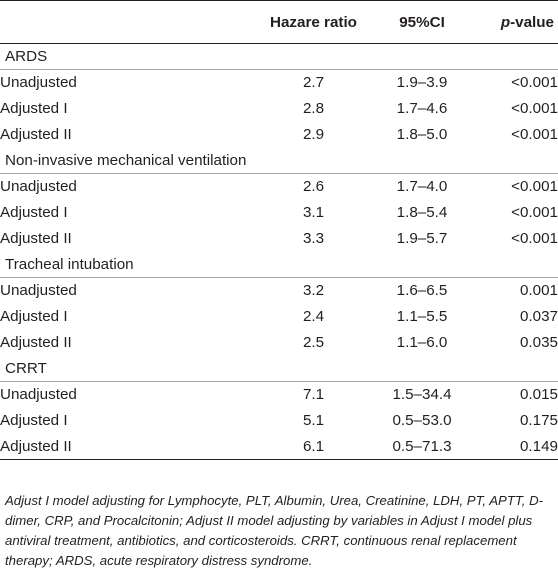 The height and width of the screenshot is (571, 558). What do you see at coordinates (313, 420) in the screenshot?
I see `hazard-ratio-cell: 5.1` at bounding box center [313, 420].